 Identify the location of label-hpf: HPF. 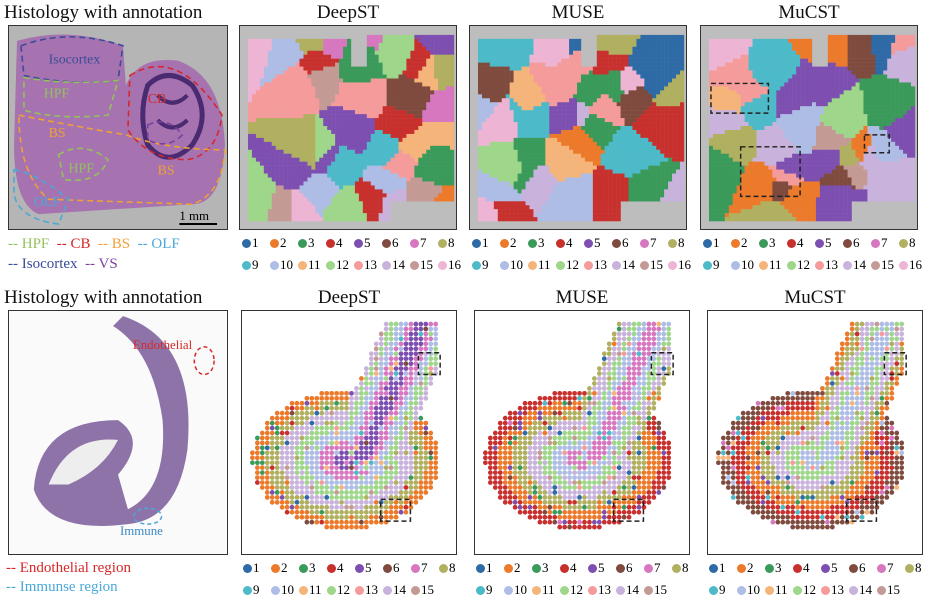
(57, 92).